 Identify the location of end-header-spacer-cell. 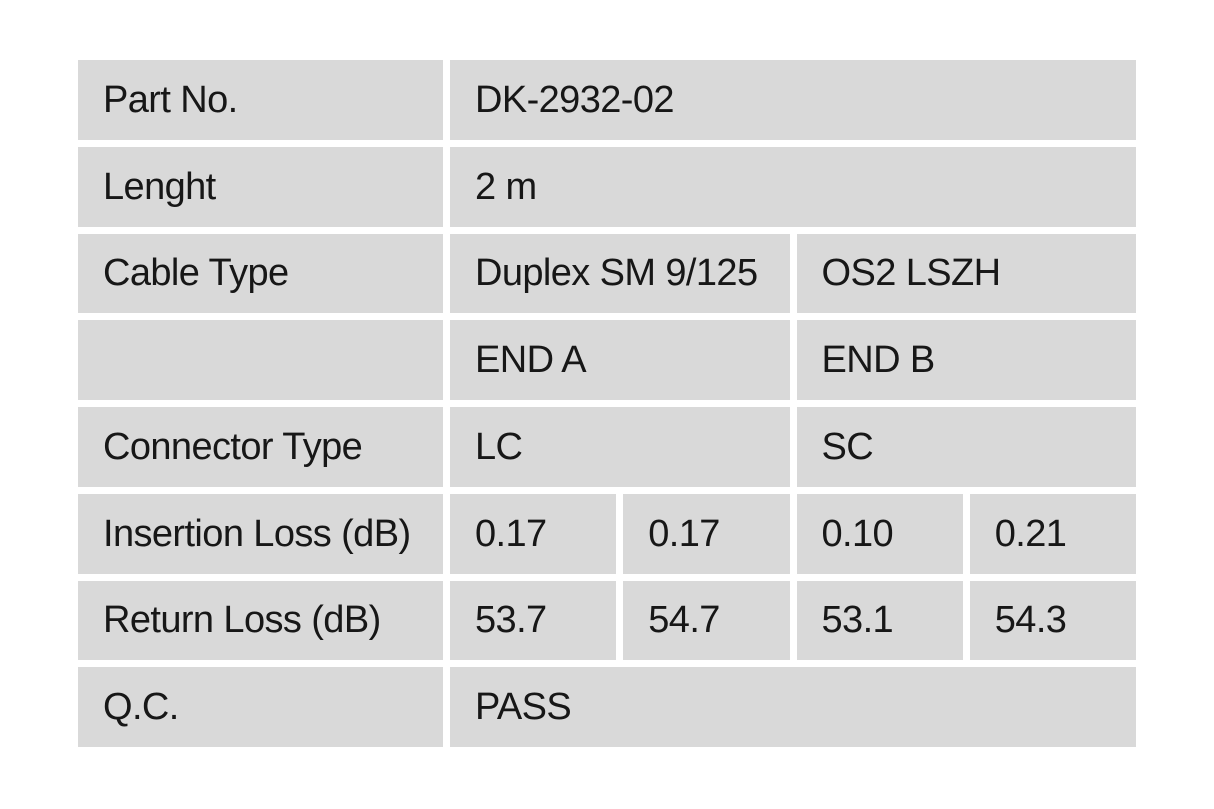
(260, 360).